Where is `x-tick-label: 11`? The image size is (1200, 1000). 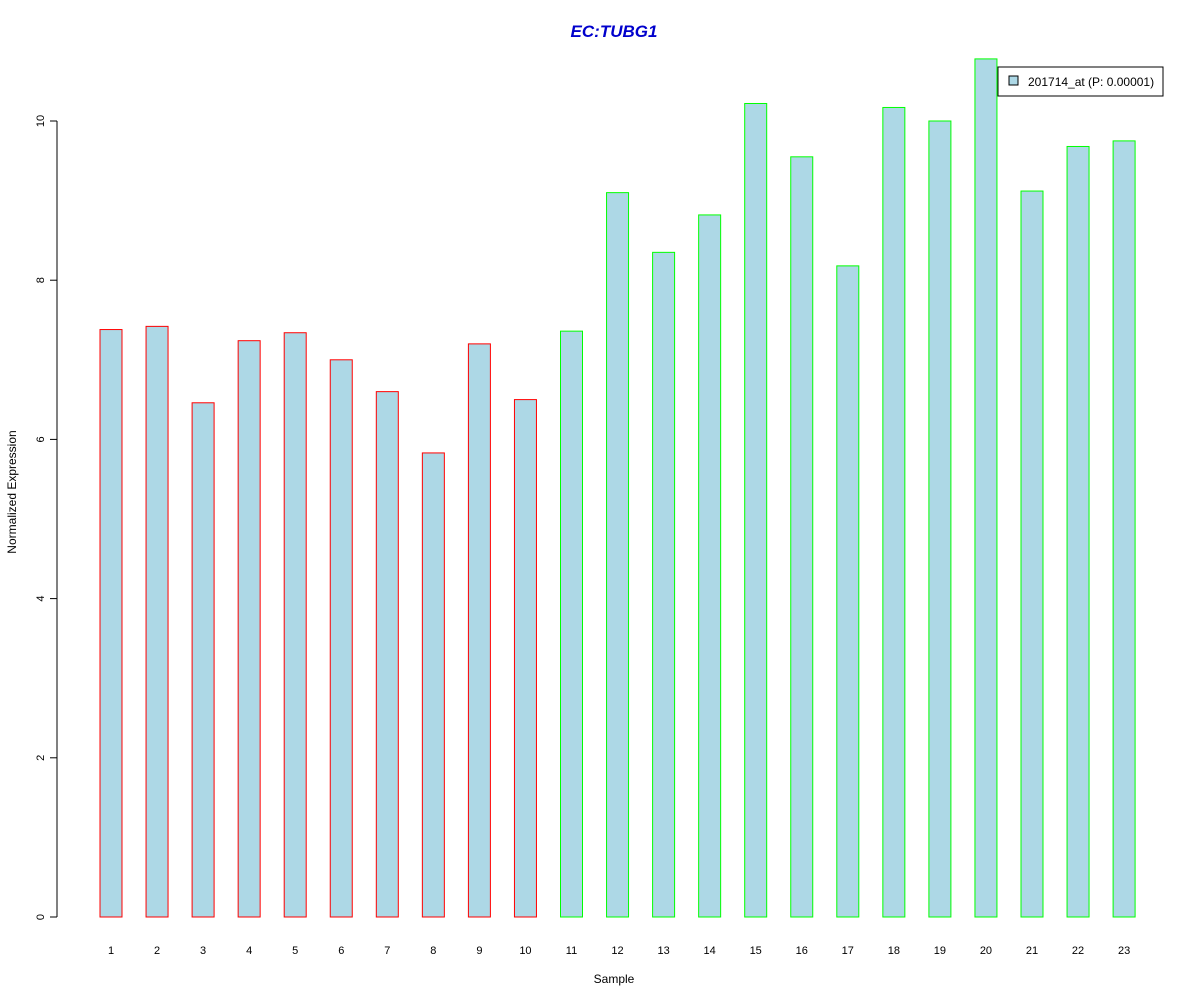
x-tick-label: 11 is located at coordinates (571, 951).